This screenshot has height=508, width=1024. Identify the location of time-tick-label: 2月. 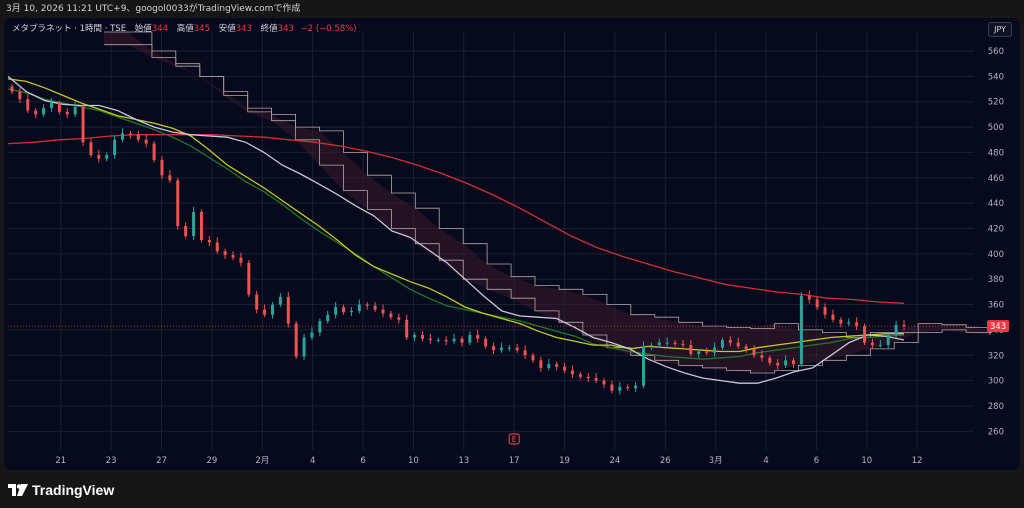
(262, 461).